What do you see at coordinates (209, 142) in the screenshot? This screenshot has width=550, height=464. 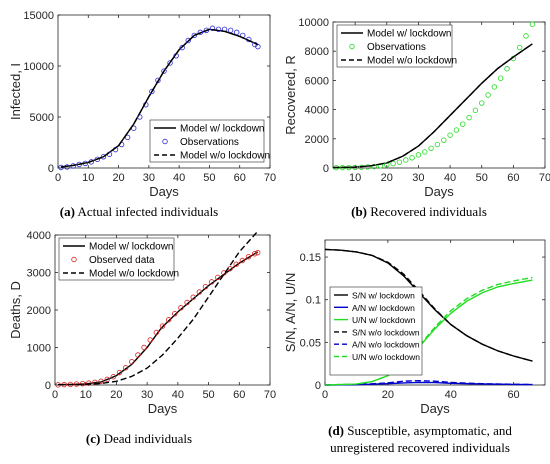 I see `panel-a-legend-label: Observations` at bounding box center [209, 142].